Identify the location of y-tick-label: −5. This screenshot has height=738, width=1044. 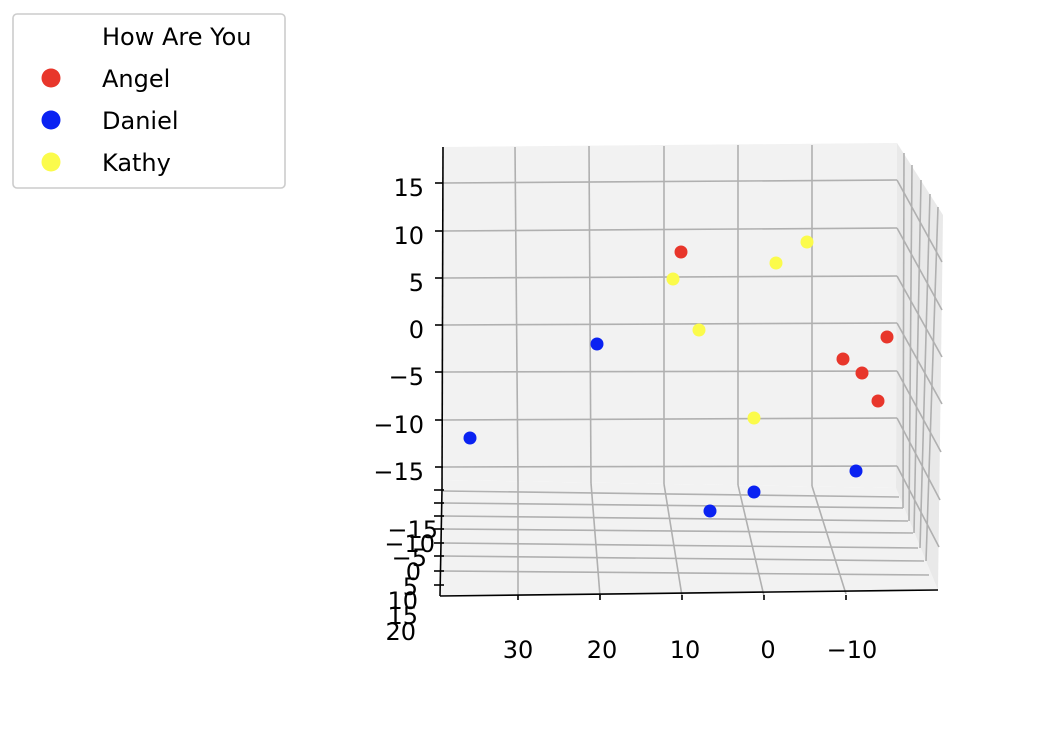
(409, 558).